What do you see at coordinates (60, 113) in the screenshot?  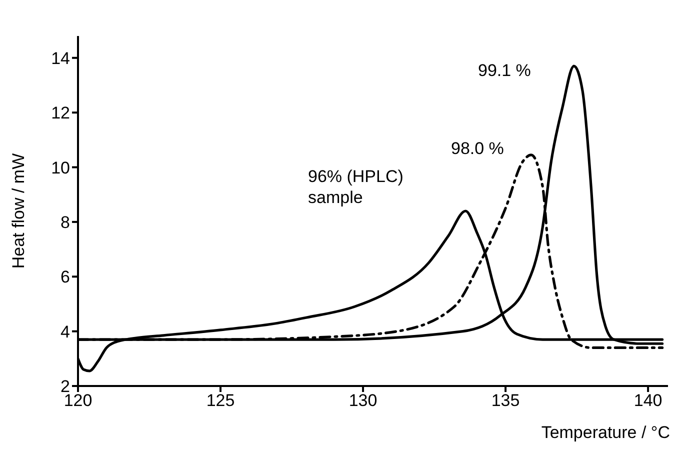 I see `y-tick-label: 12` at bounding box center [60, 113].